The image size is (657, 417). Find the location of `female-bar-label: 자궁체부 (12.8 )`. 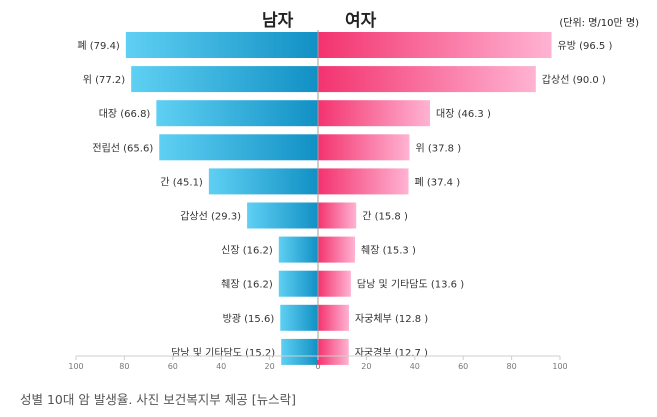

female-bar-label: 자궁체부 (12.8 ) is located at coordinates (391, 319).